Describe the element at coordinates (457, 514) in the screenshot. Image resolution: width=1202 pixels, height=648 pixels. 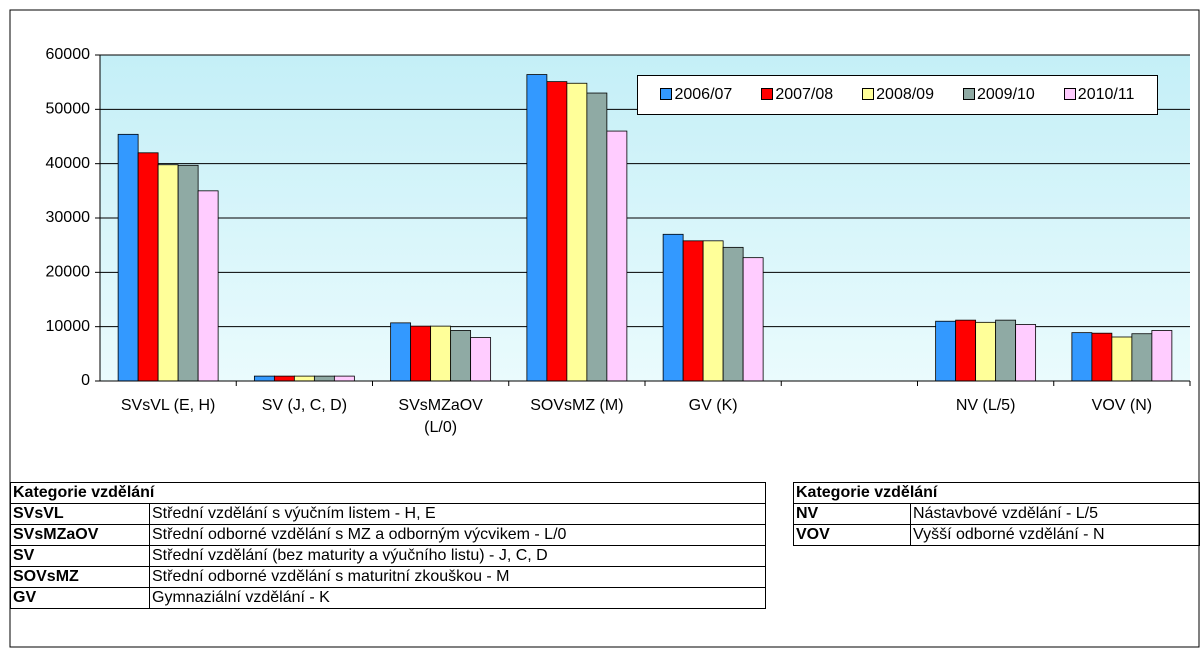
I see `description: Střední vzdělání s výučním listem - H, E` at that location.